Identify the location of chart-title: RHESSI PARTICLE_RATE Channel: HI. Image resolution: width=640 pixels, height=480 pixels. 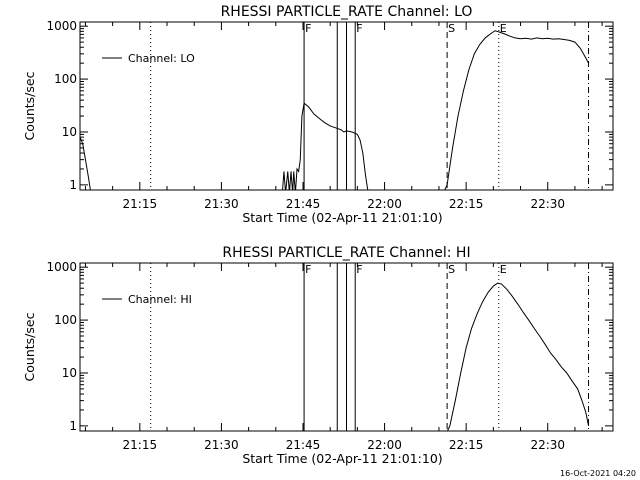
(346, 253).